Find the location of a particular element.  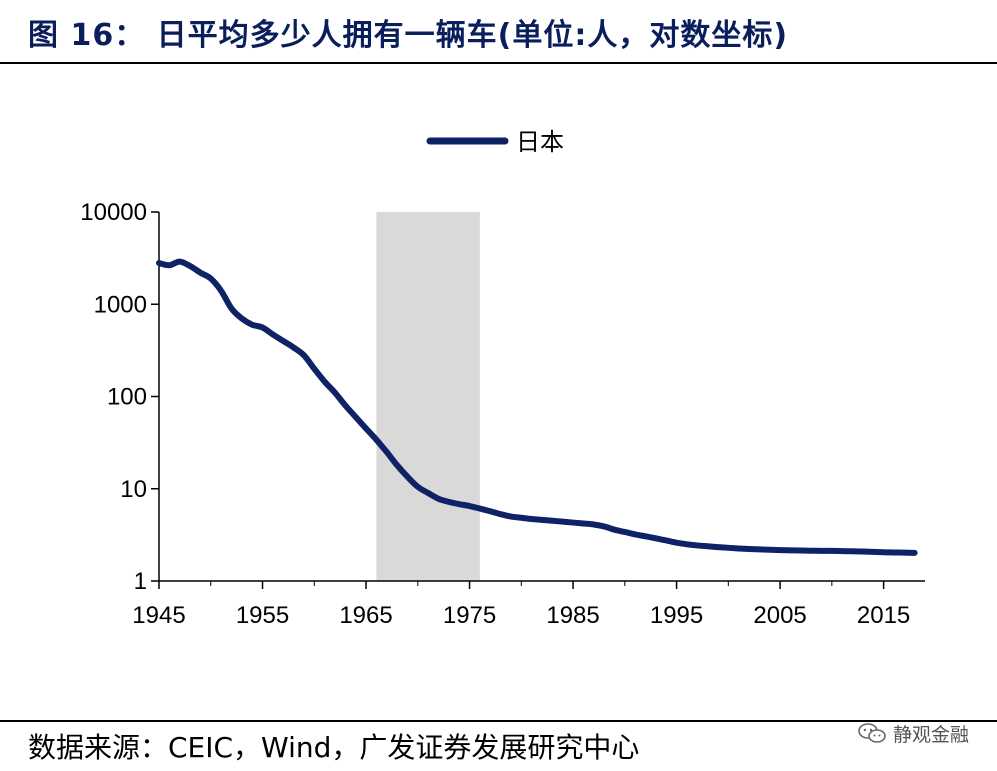

chart-title: 图 16： 日平均多少人拥有一辆车(单位:人，对数坐标) is located at coordinates (408, 35).